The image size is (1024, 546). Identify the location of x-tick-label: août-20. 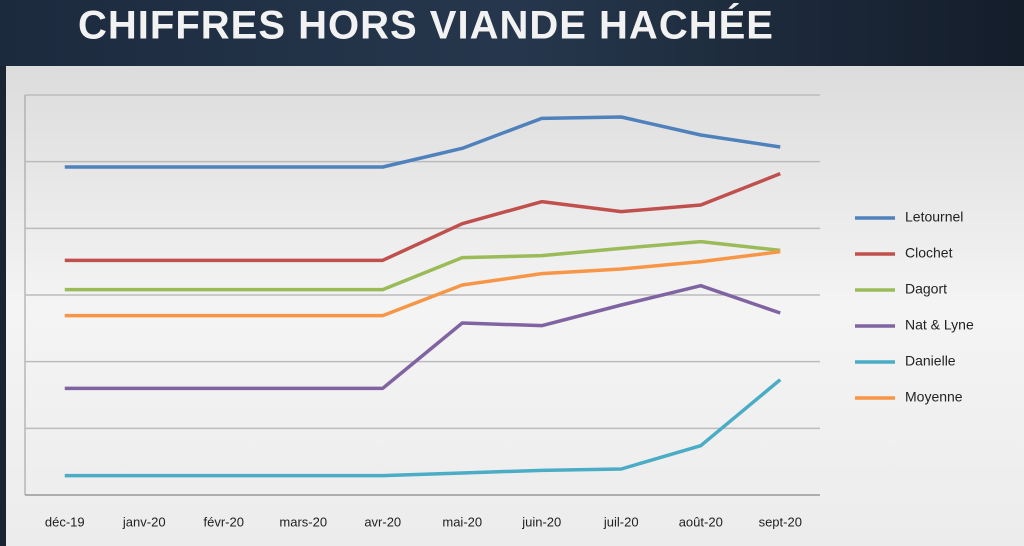
(701, 521).